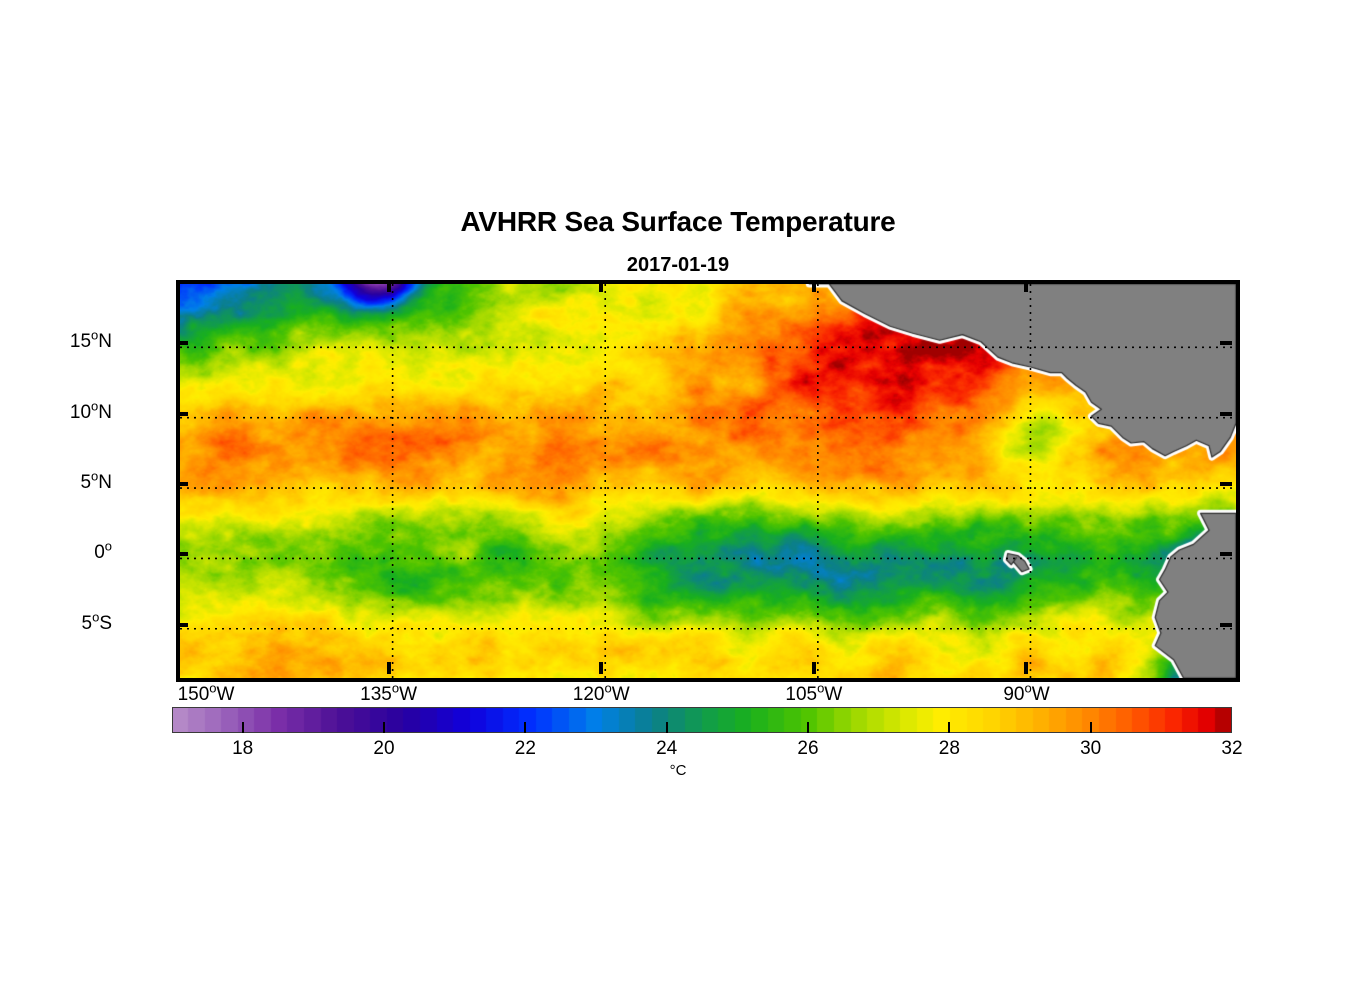  Describe the element at coordinates (678, 770) in the screenshot. I see `colorbar-units-label: °C` at that location.